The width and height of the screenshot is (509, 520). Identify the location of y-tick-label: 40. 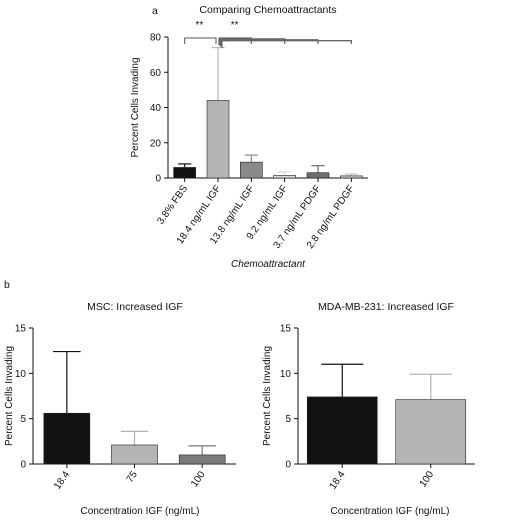
(156, 108).